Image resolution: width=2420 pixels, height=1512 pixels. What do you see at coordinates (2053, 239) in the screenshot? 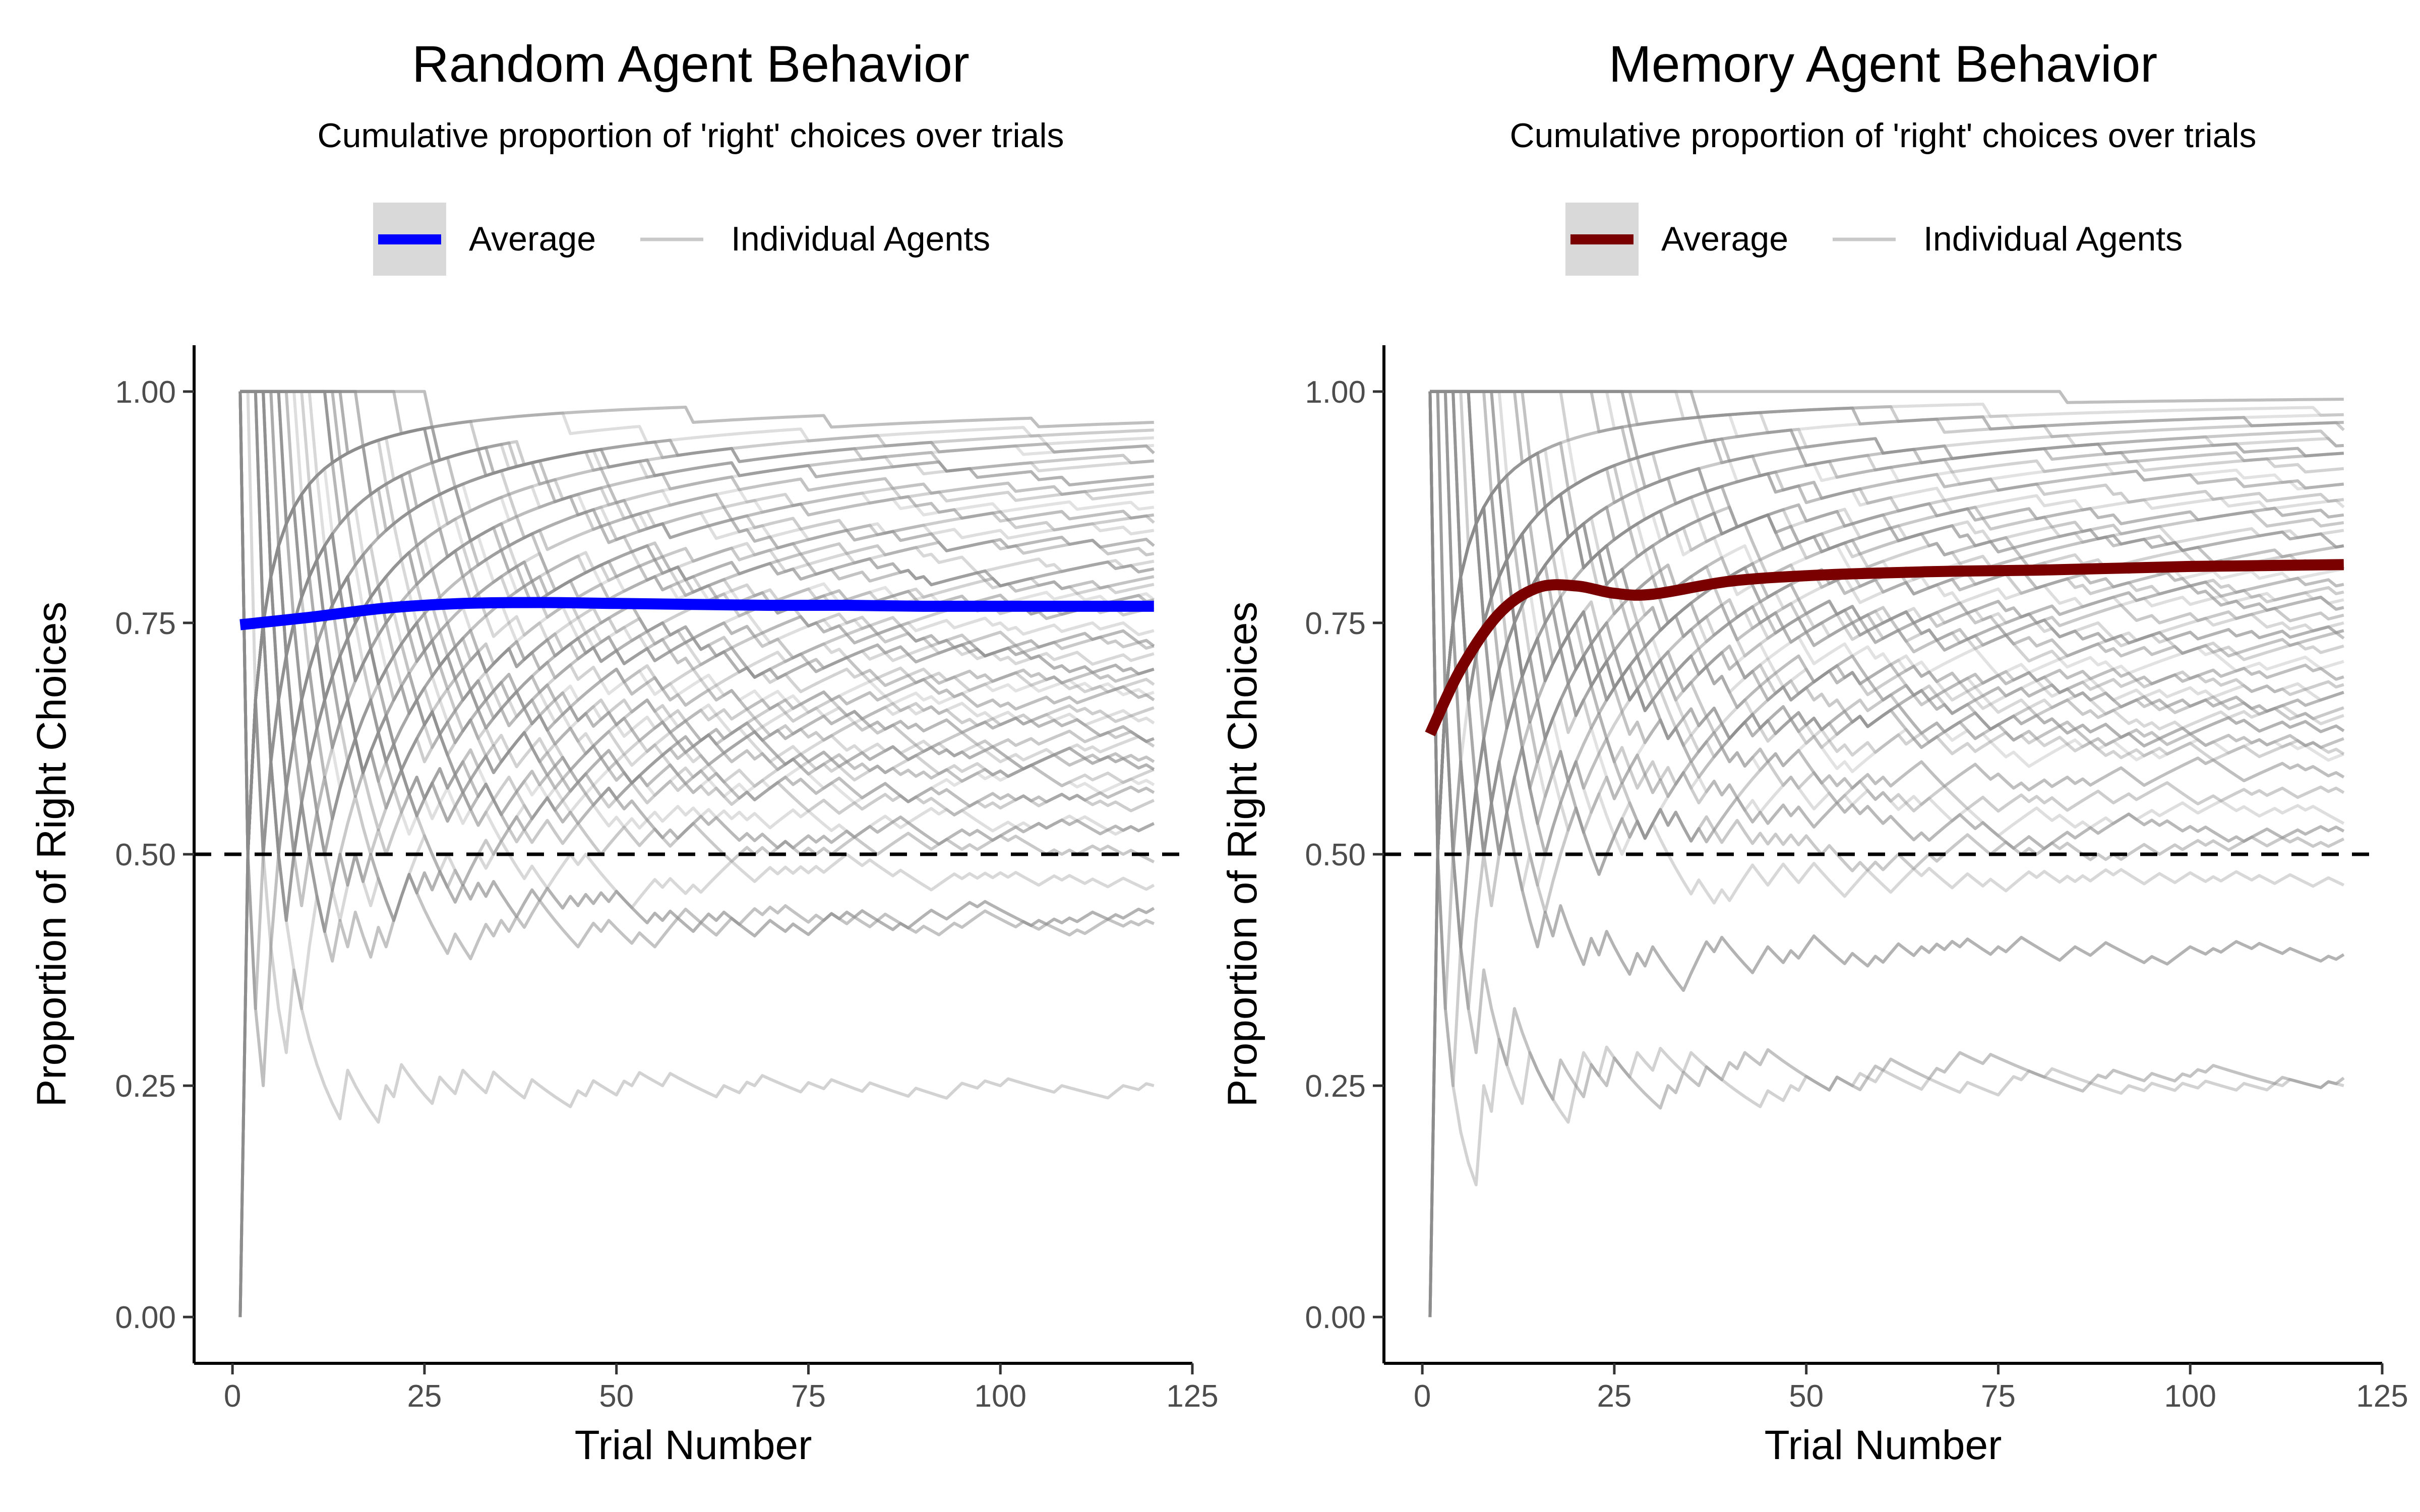
I see `memory-legend-label-individual: Individual Agents` at bounding box center [2053, 239].